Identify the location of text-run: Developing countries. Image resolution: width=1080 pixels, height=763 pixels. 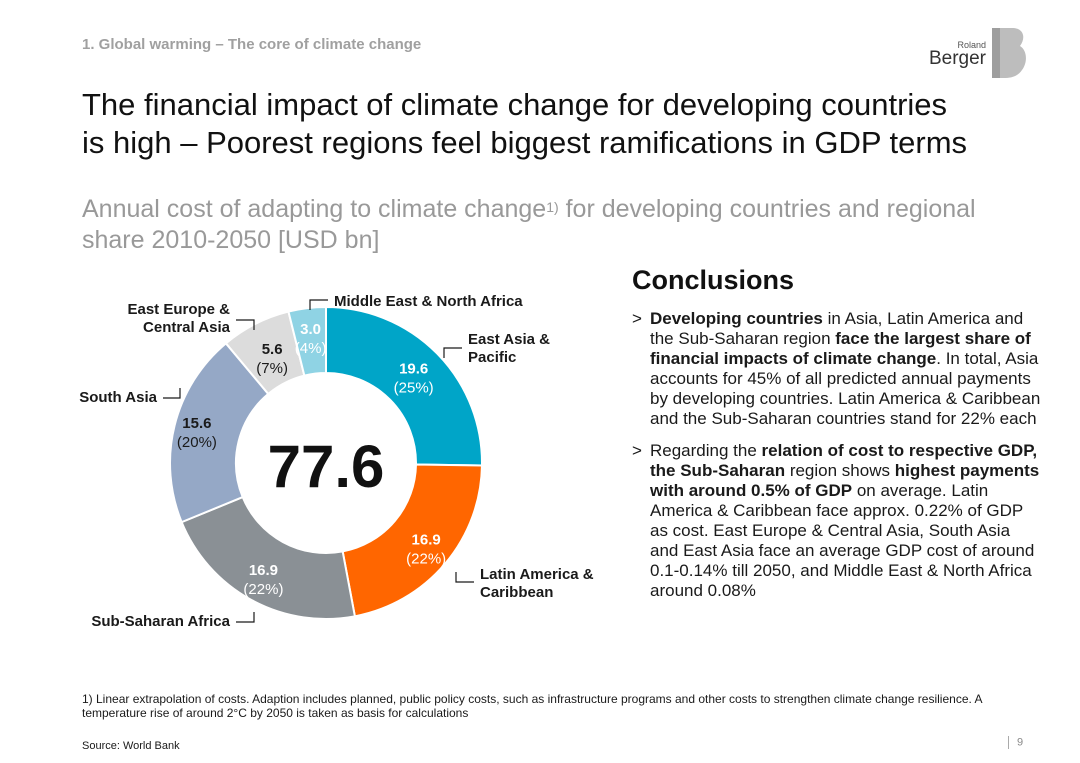
(736, 318).